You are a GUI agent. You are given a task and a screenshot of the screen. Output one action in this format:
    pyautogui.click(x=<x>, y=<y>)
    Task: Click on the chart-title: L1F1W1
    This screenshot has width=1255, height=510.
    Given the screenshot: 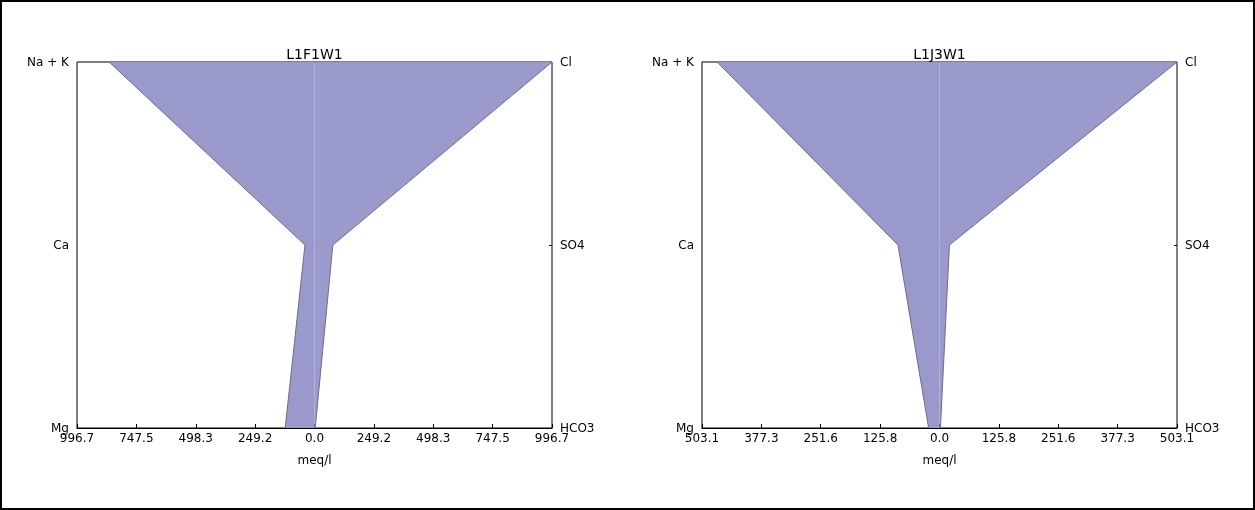 What is the action you would take?
    pyautogui.click(x=314, y=54)
    